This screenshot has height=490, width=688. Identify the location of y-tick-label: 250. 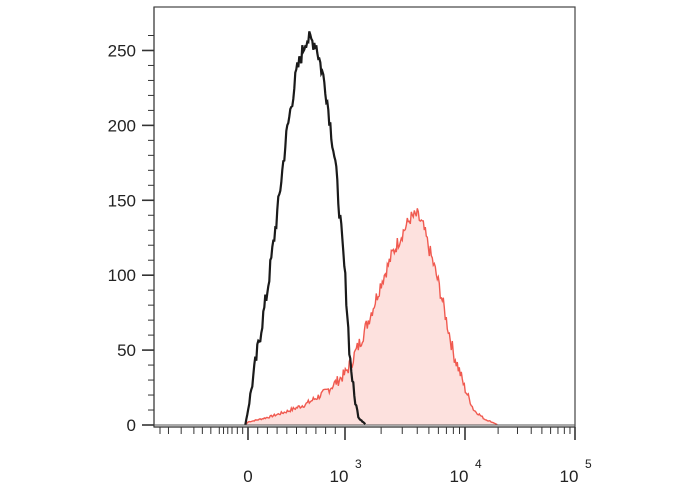
(122, 50).